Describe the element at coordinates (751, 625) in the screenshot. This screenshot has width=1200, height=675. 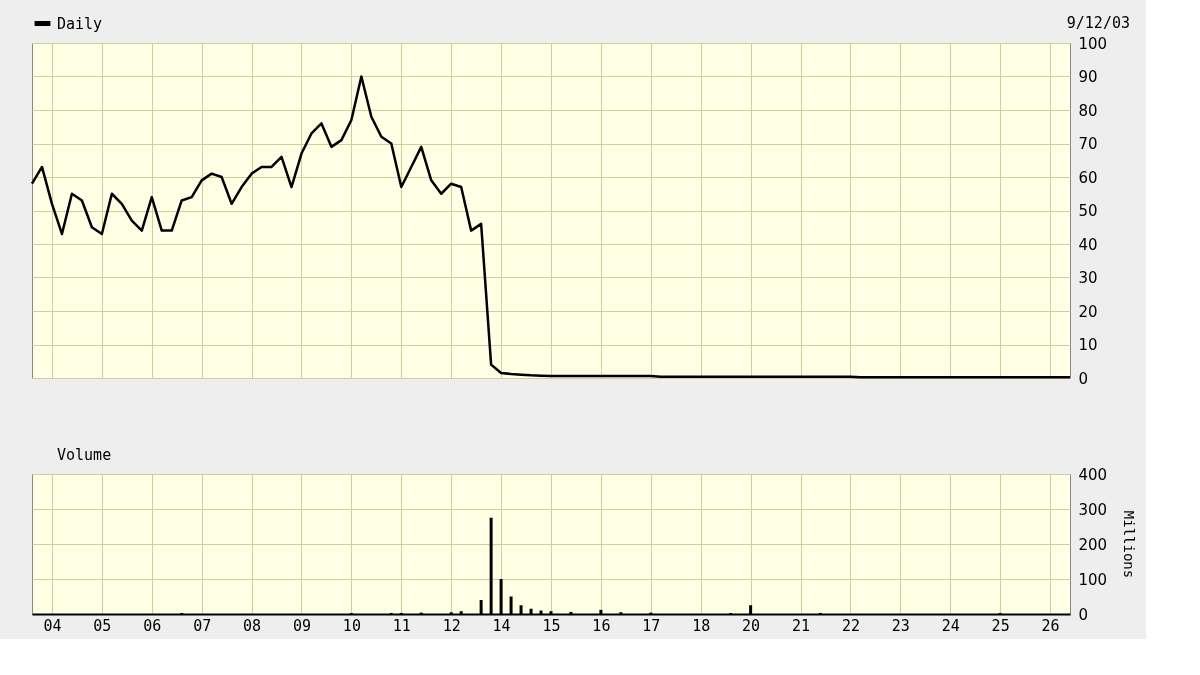
I see `x-tick-label: 20` at that location.